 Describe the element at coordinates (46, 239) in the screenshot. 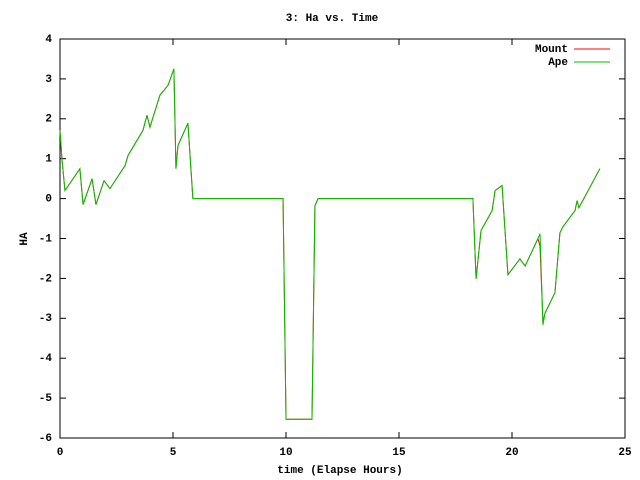

I see `y-tick-label: -1` at that location.